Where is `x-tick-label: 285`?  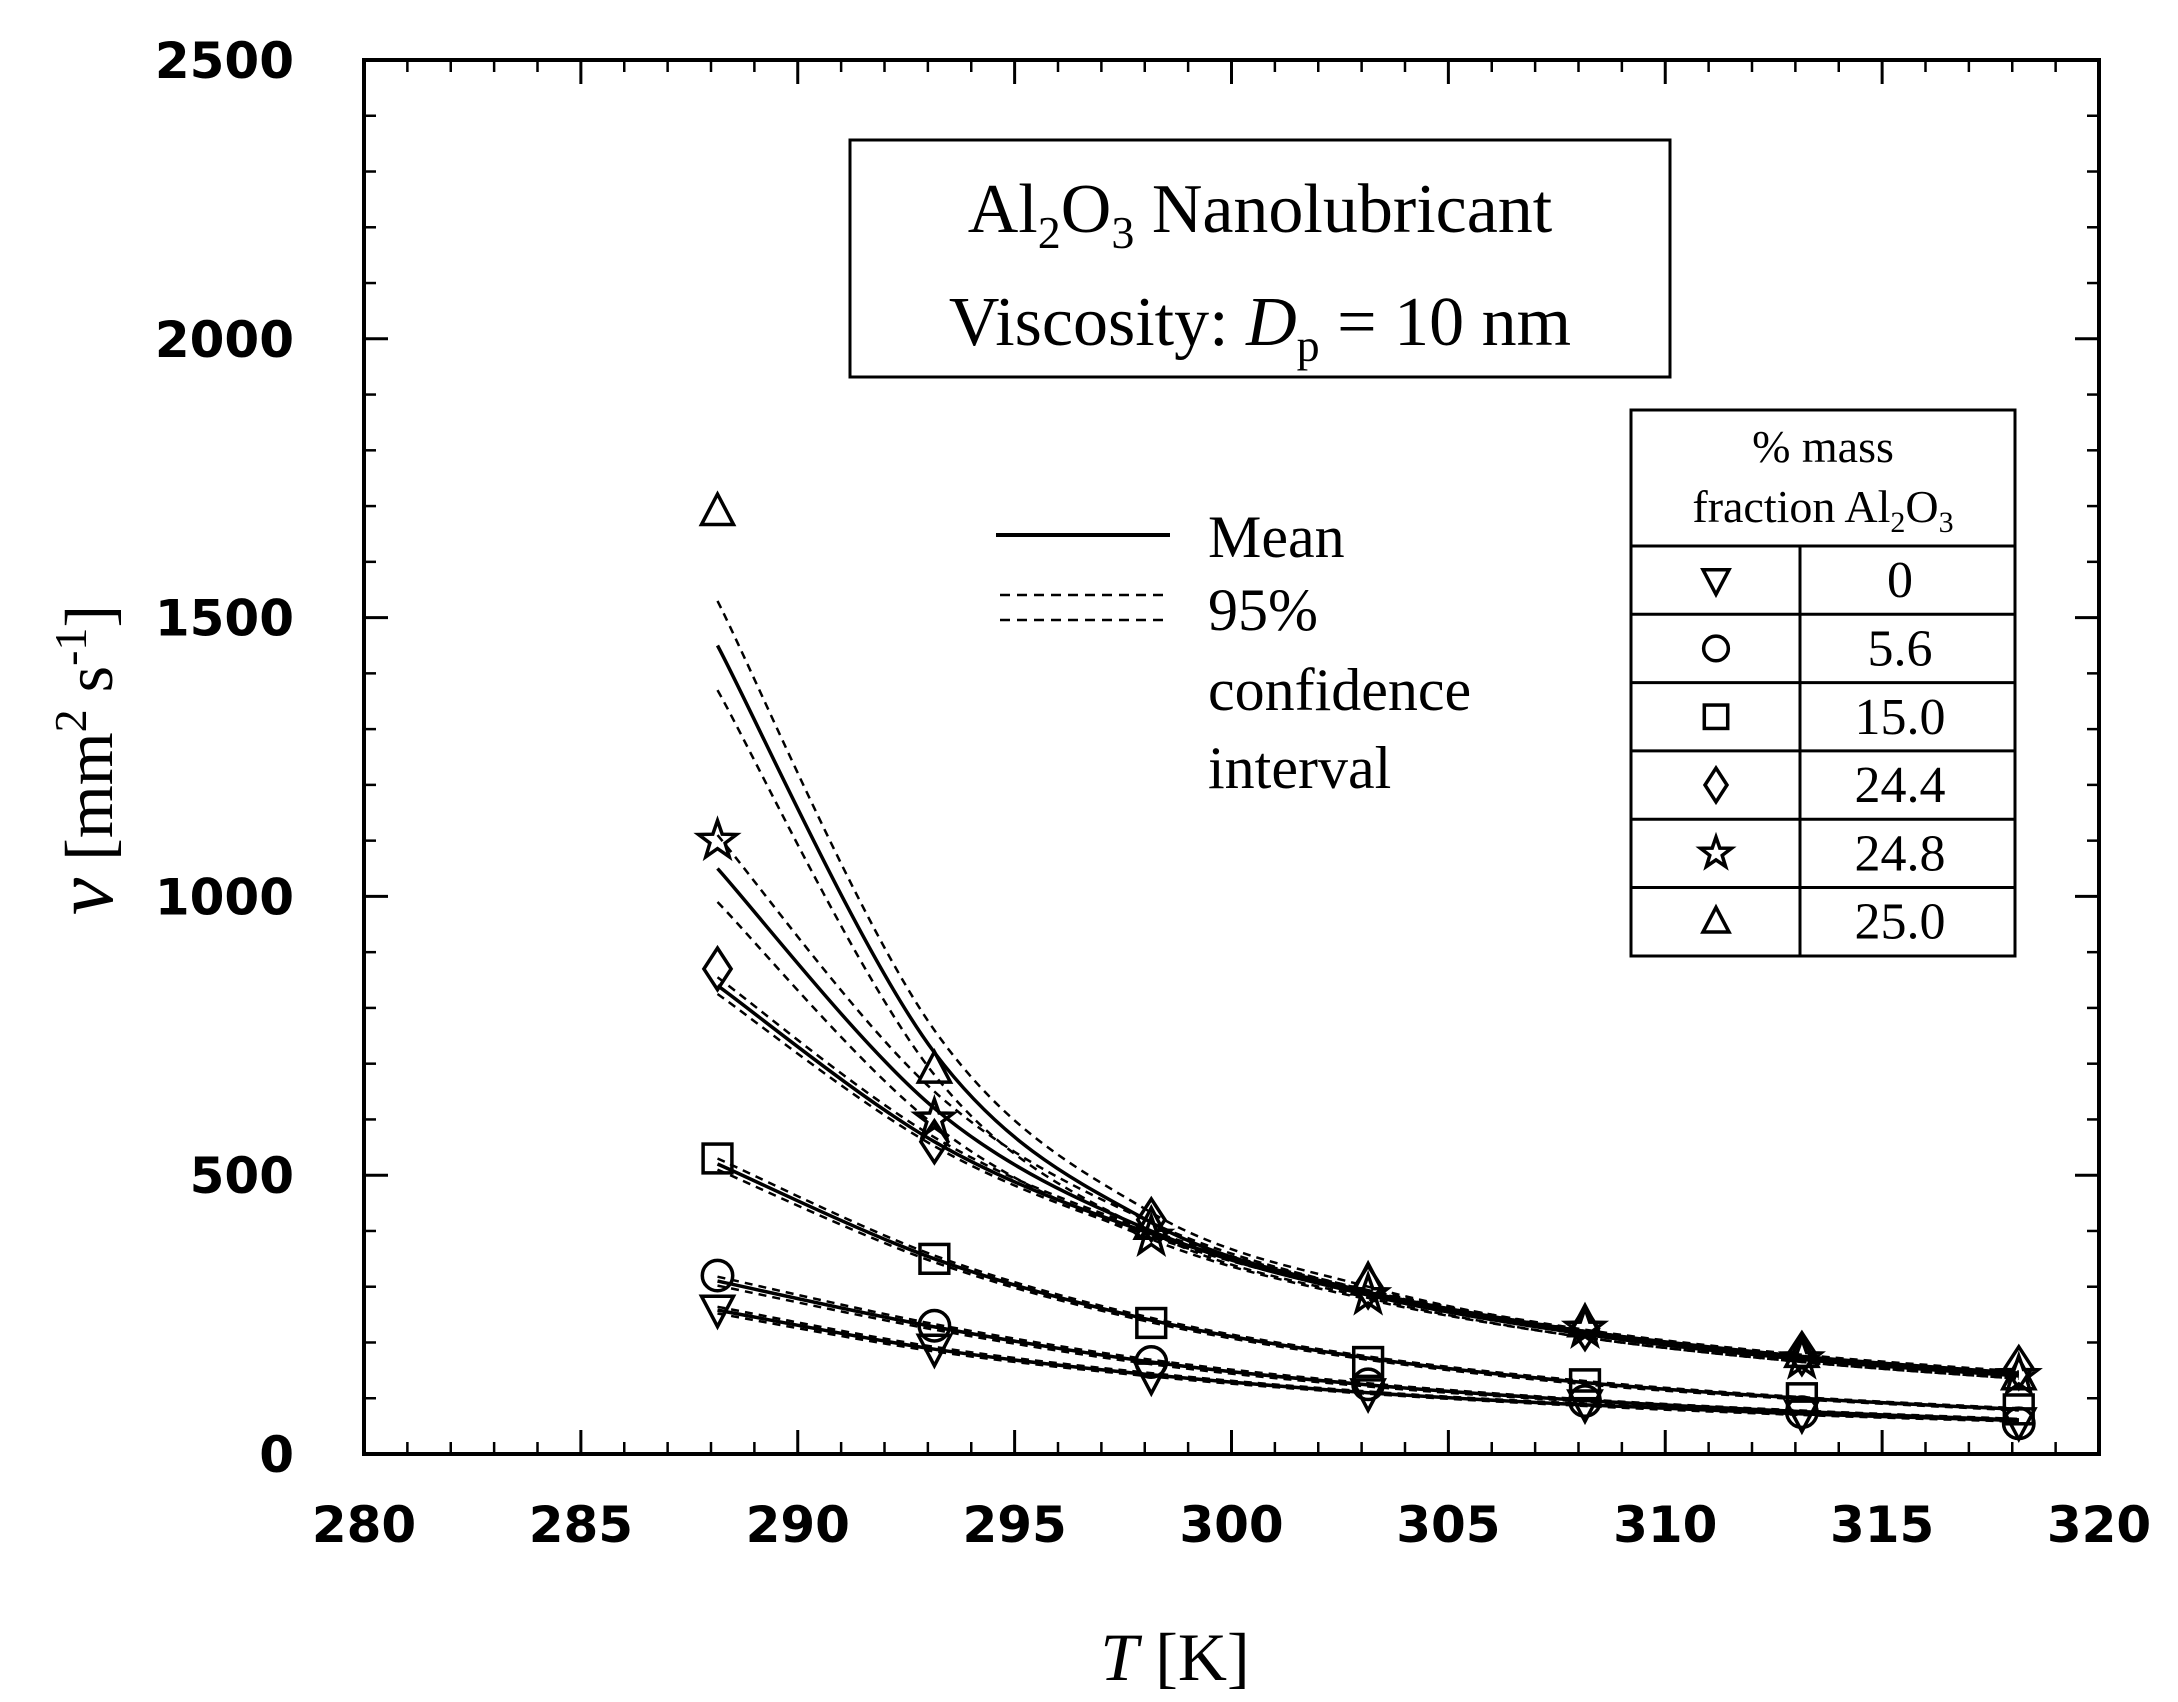
x-tick-label: 285 is located at coordinates (581, 1525).